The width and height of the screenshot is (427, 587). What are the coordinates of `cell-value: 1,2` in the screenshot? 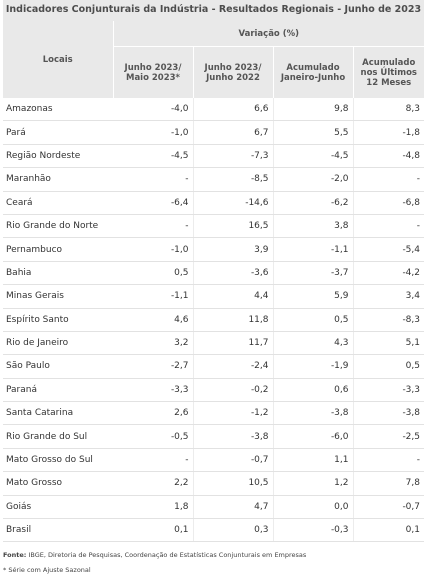 It's located at (313, 483).